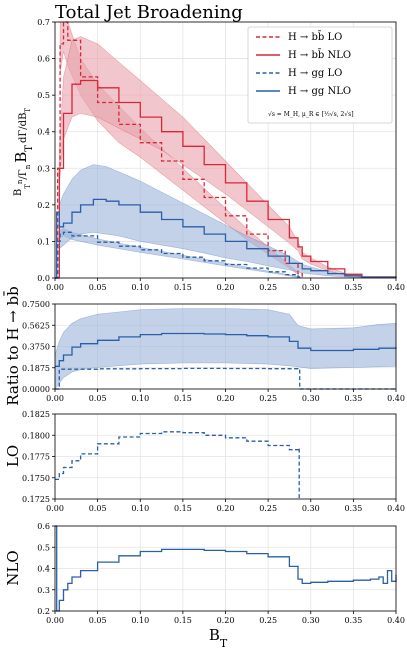  Describe the element at coordinates (179, 255) in the screenshot. I see `h-gg-lo-line` at that location.